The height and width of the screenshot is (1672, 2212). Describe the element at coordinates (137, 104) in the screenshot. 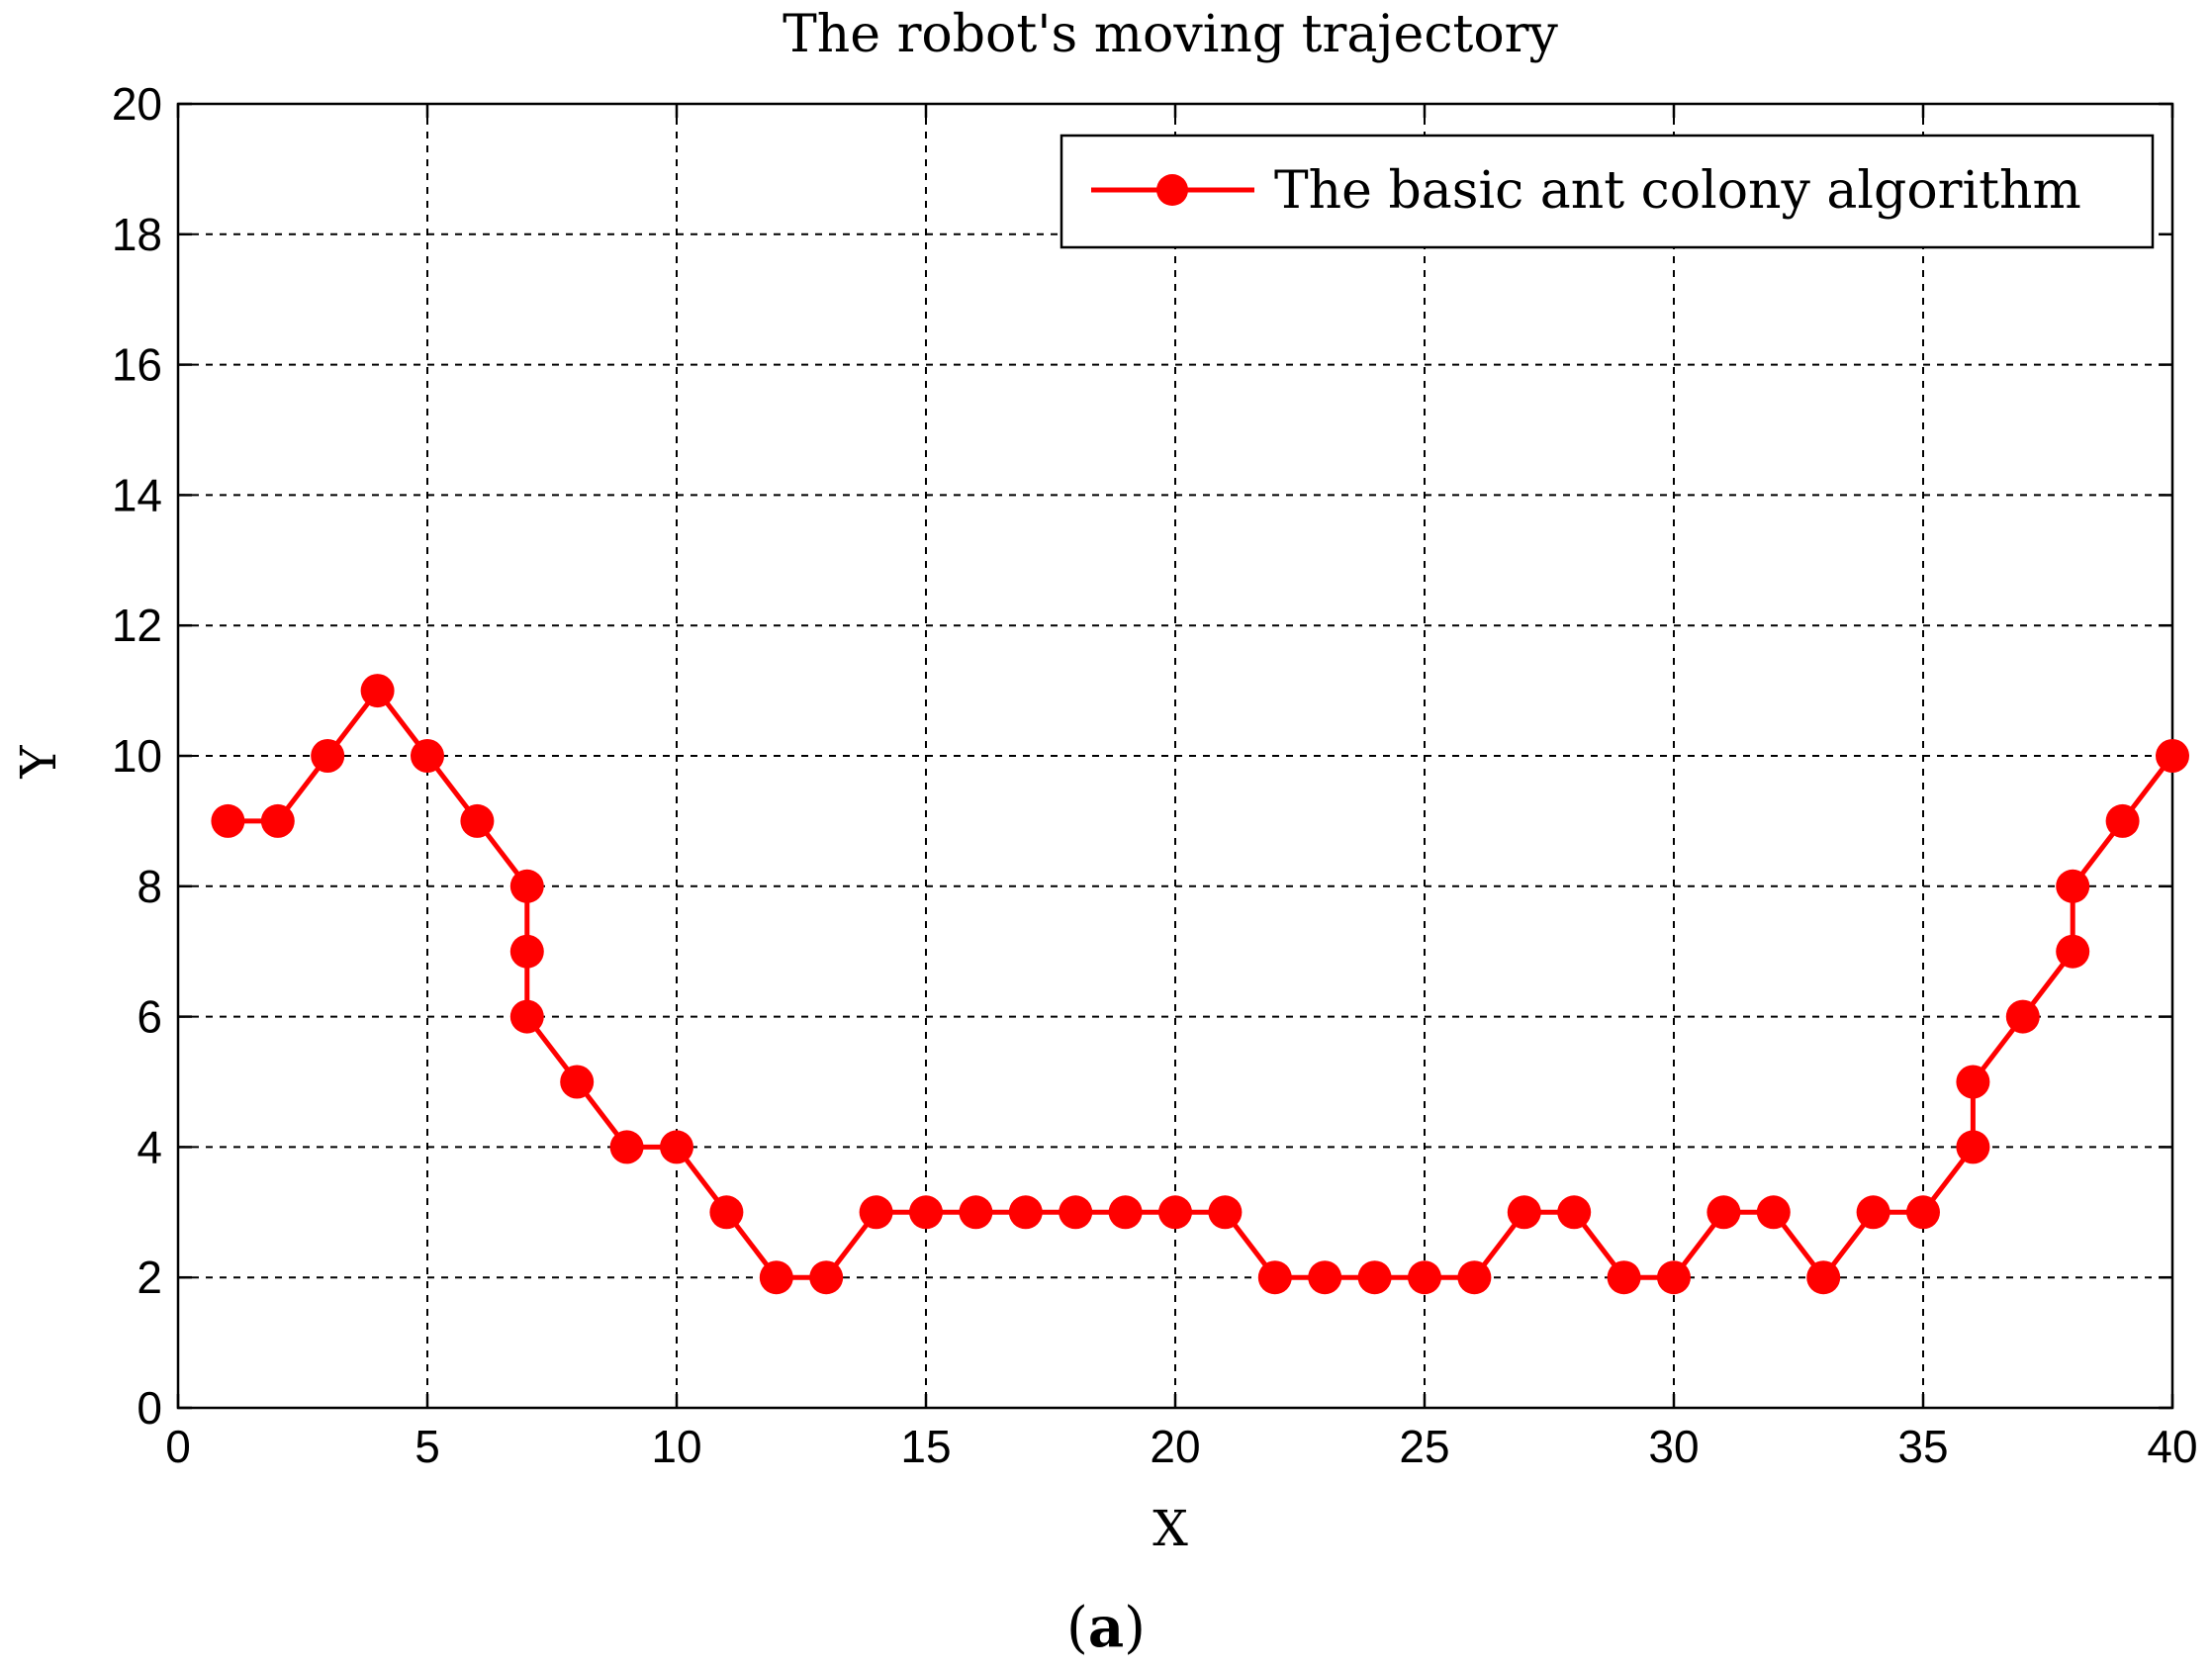

I see `y-tick-label: 20` at that location.